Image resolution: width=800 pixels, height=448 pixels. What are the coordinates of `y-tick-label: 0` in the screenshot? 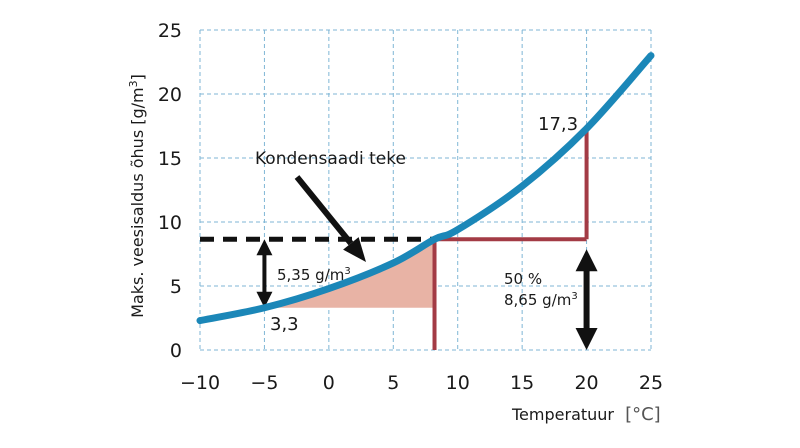 It's located at (176, 351).